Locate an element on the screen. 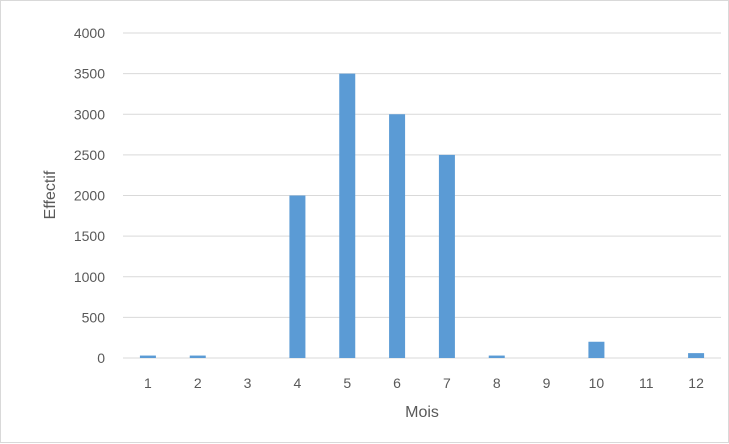 The image size is (729, 444). x-tick-label: 2 is located at coordinates (198, 383).